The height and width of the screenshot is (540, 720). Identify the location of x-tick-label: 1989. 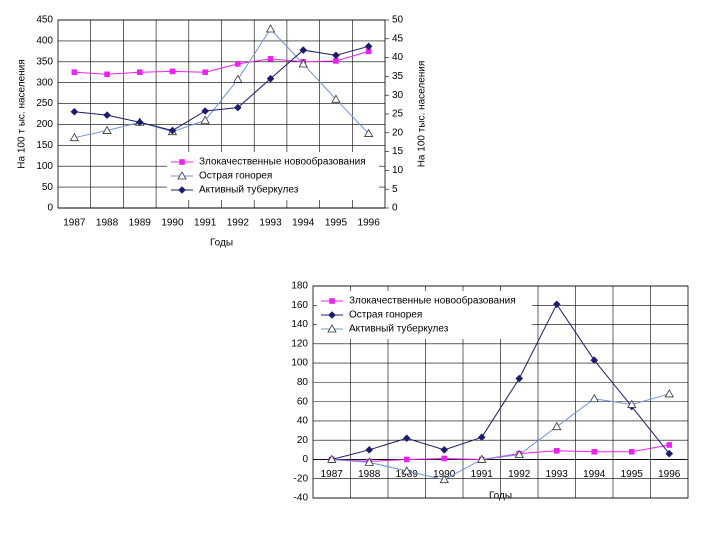
(407, 474).